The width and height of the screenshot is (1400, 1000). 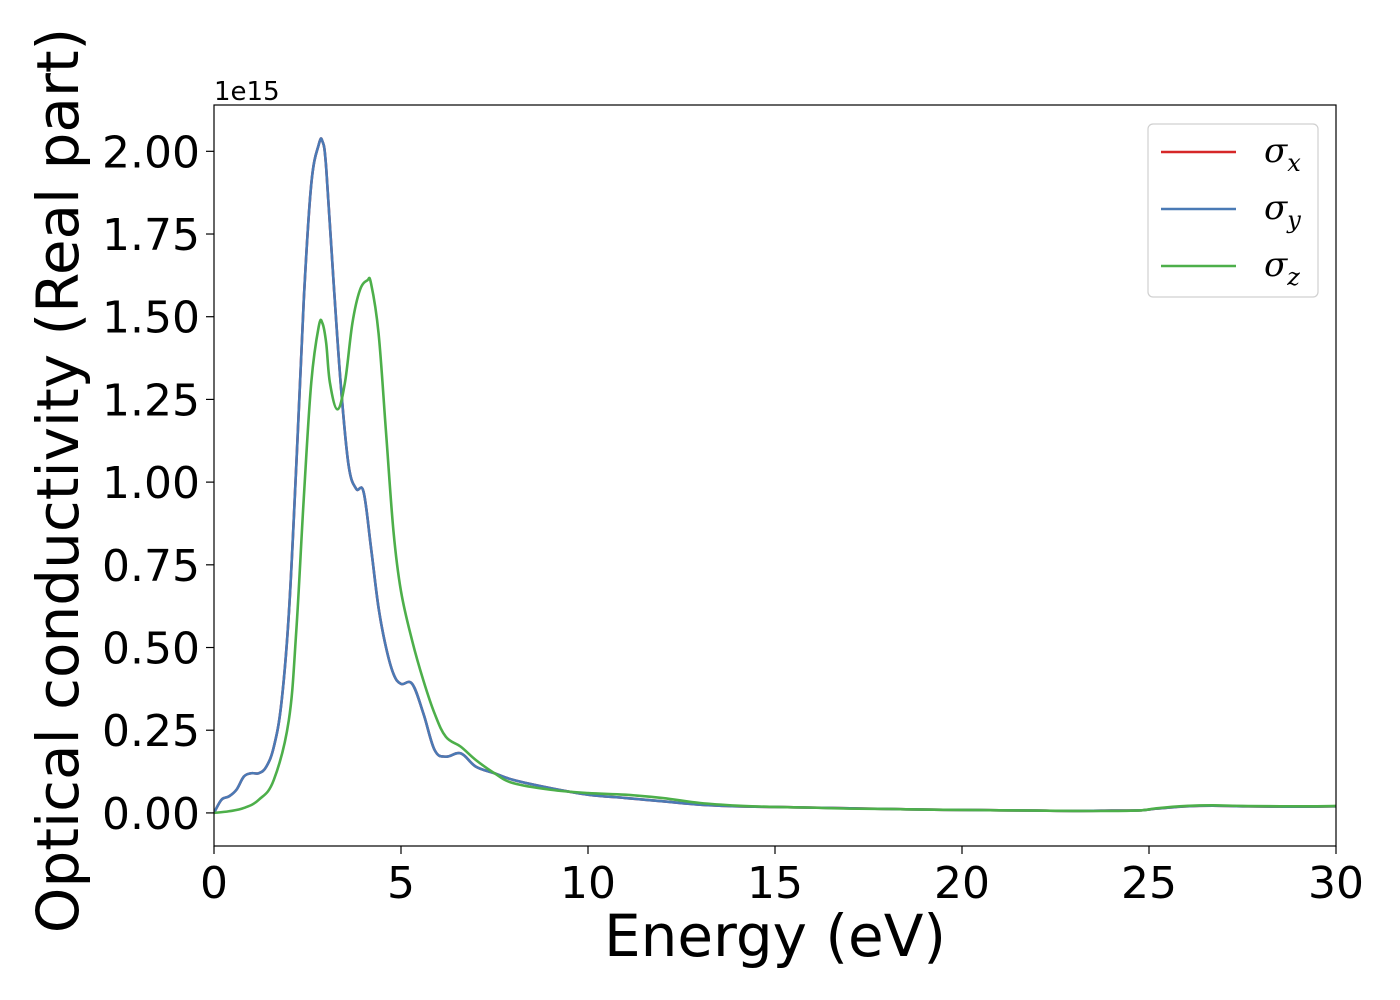 What do you see at coordinates (151, 483) in the screenshot?
I see `y-tick-label: 1.00` at bounding box center [151, 483].